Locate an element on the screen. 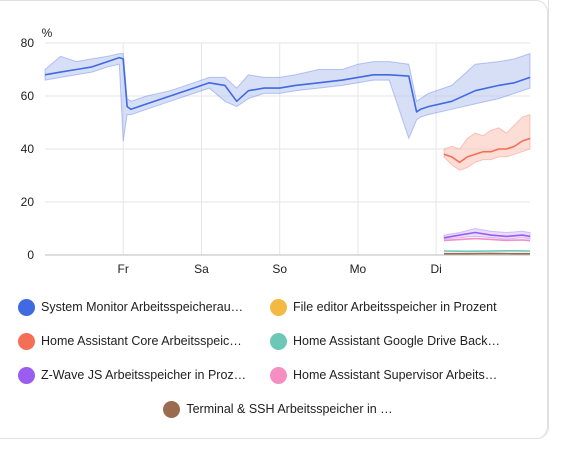  y-tick-label: 40 is located at coordinates (28, 149).